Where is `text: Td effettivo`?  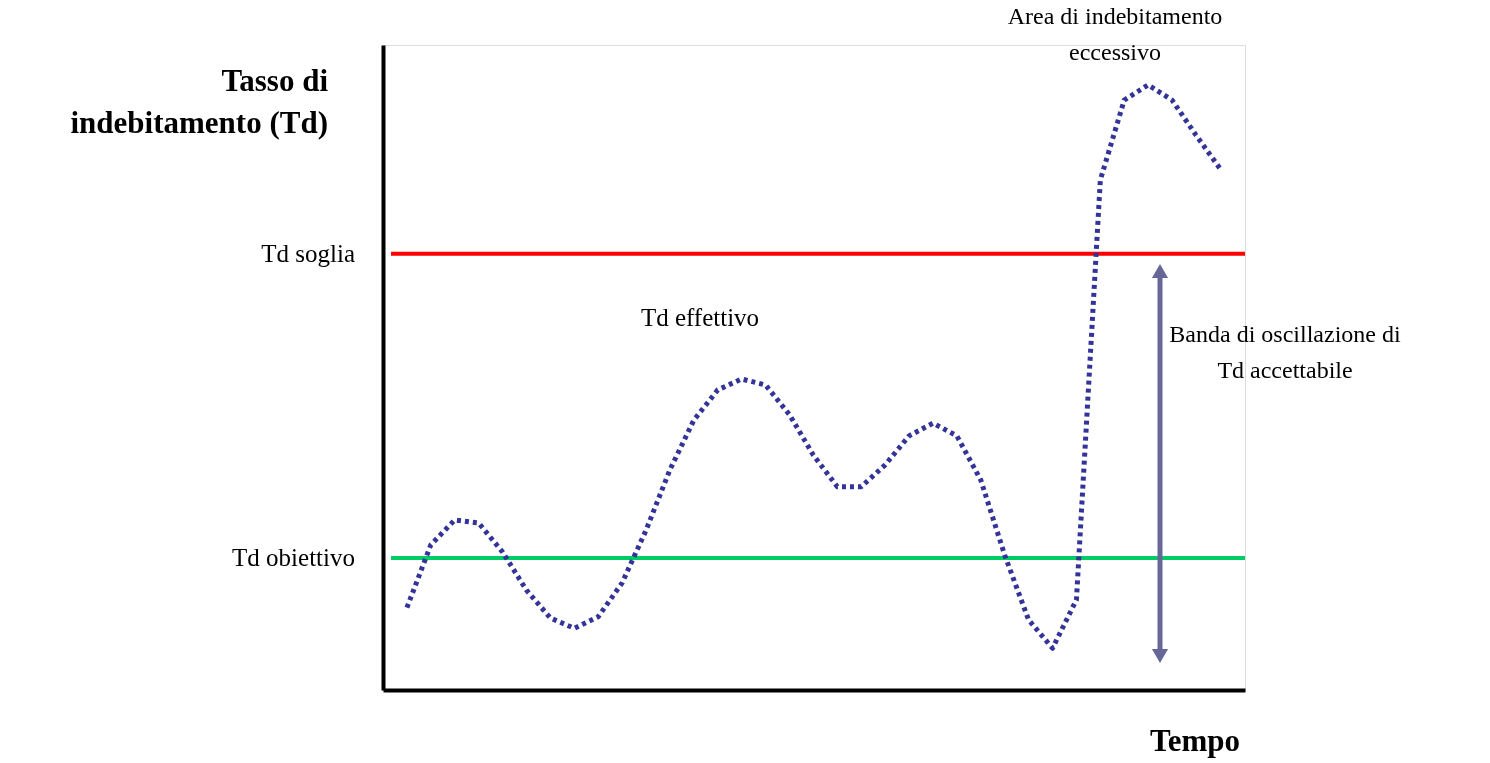 text: Td effettivo is located at coordinates (700, 317).